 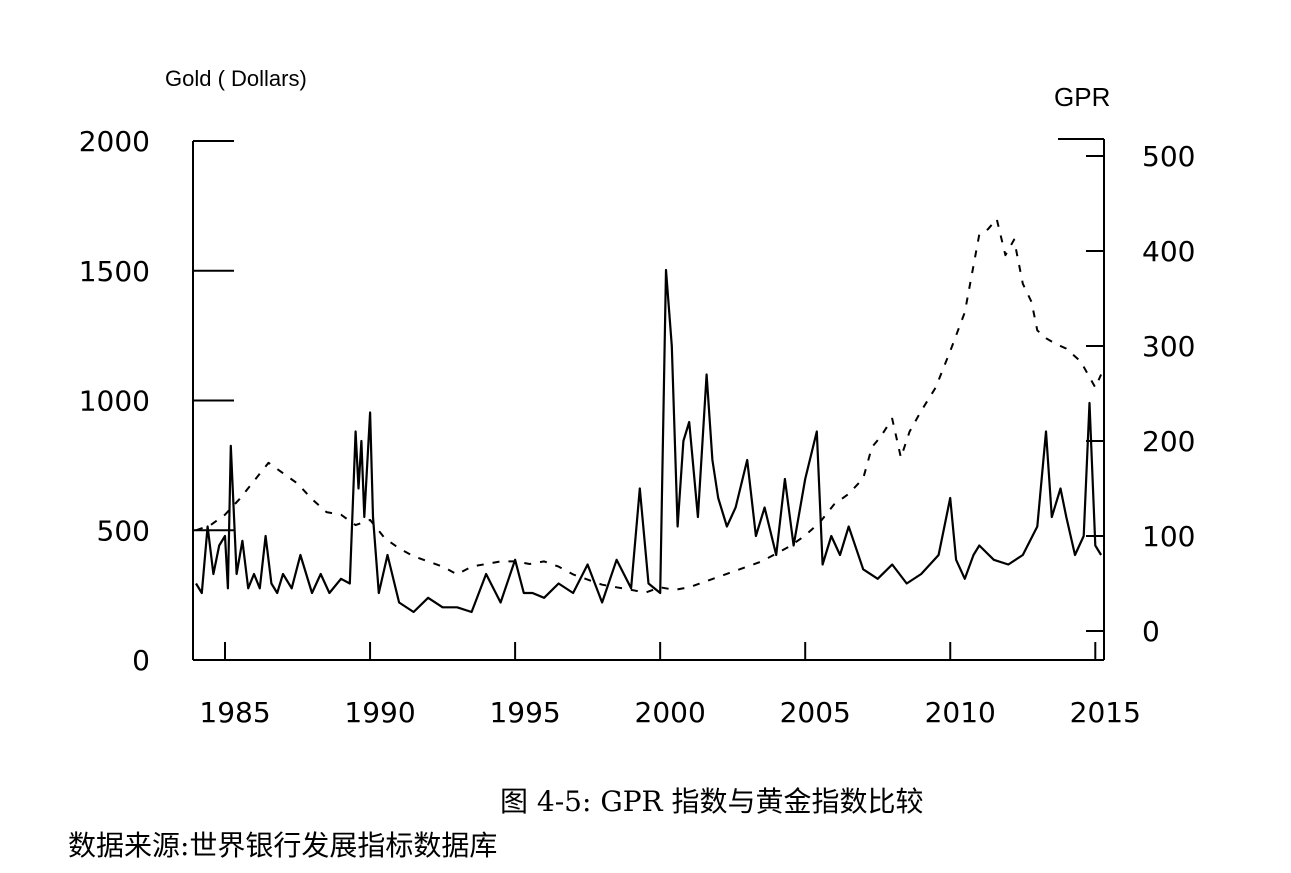 I want to click on right-tick-label: 200, so click(x=1168, y=441).